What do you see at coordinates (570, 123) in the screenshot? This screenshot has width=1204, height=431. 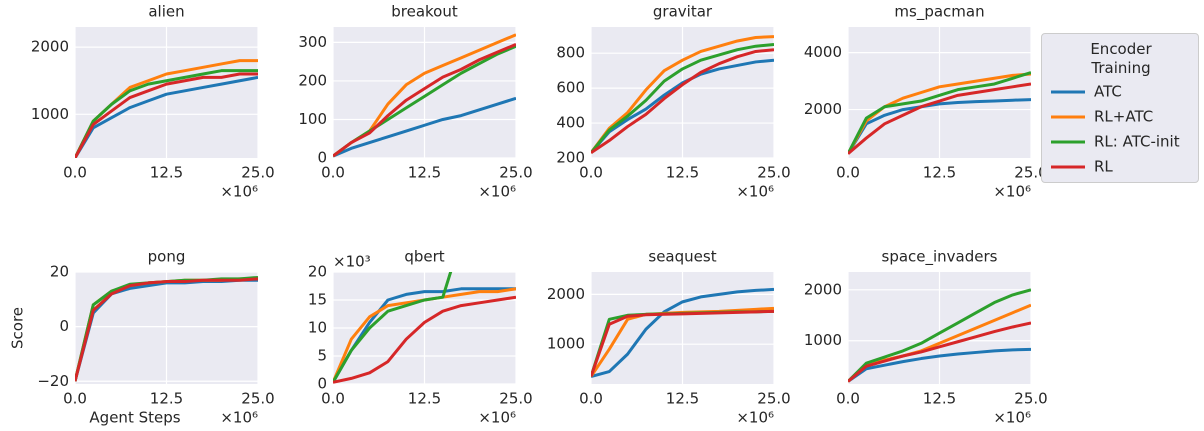 I see `y-tick-label: 400` at bounding box center [570, 123].